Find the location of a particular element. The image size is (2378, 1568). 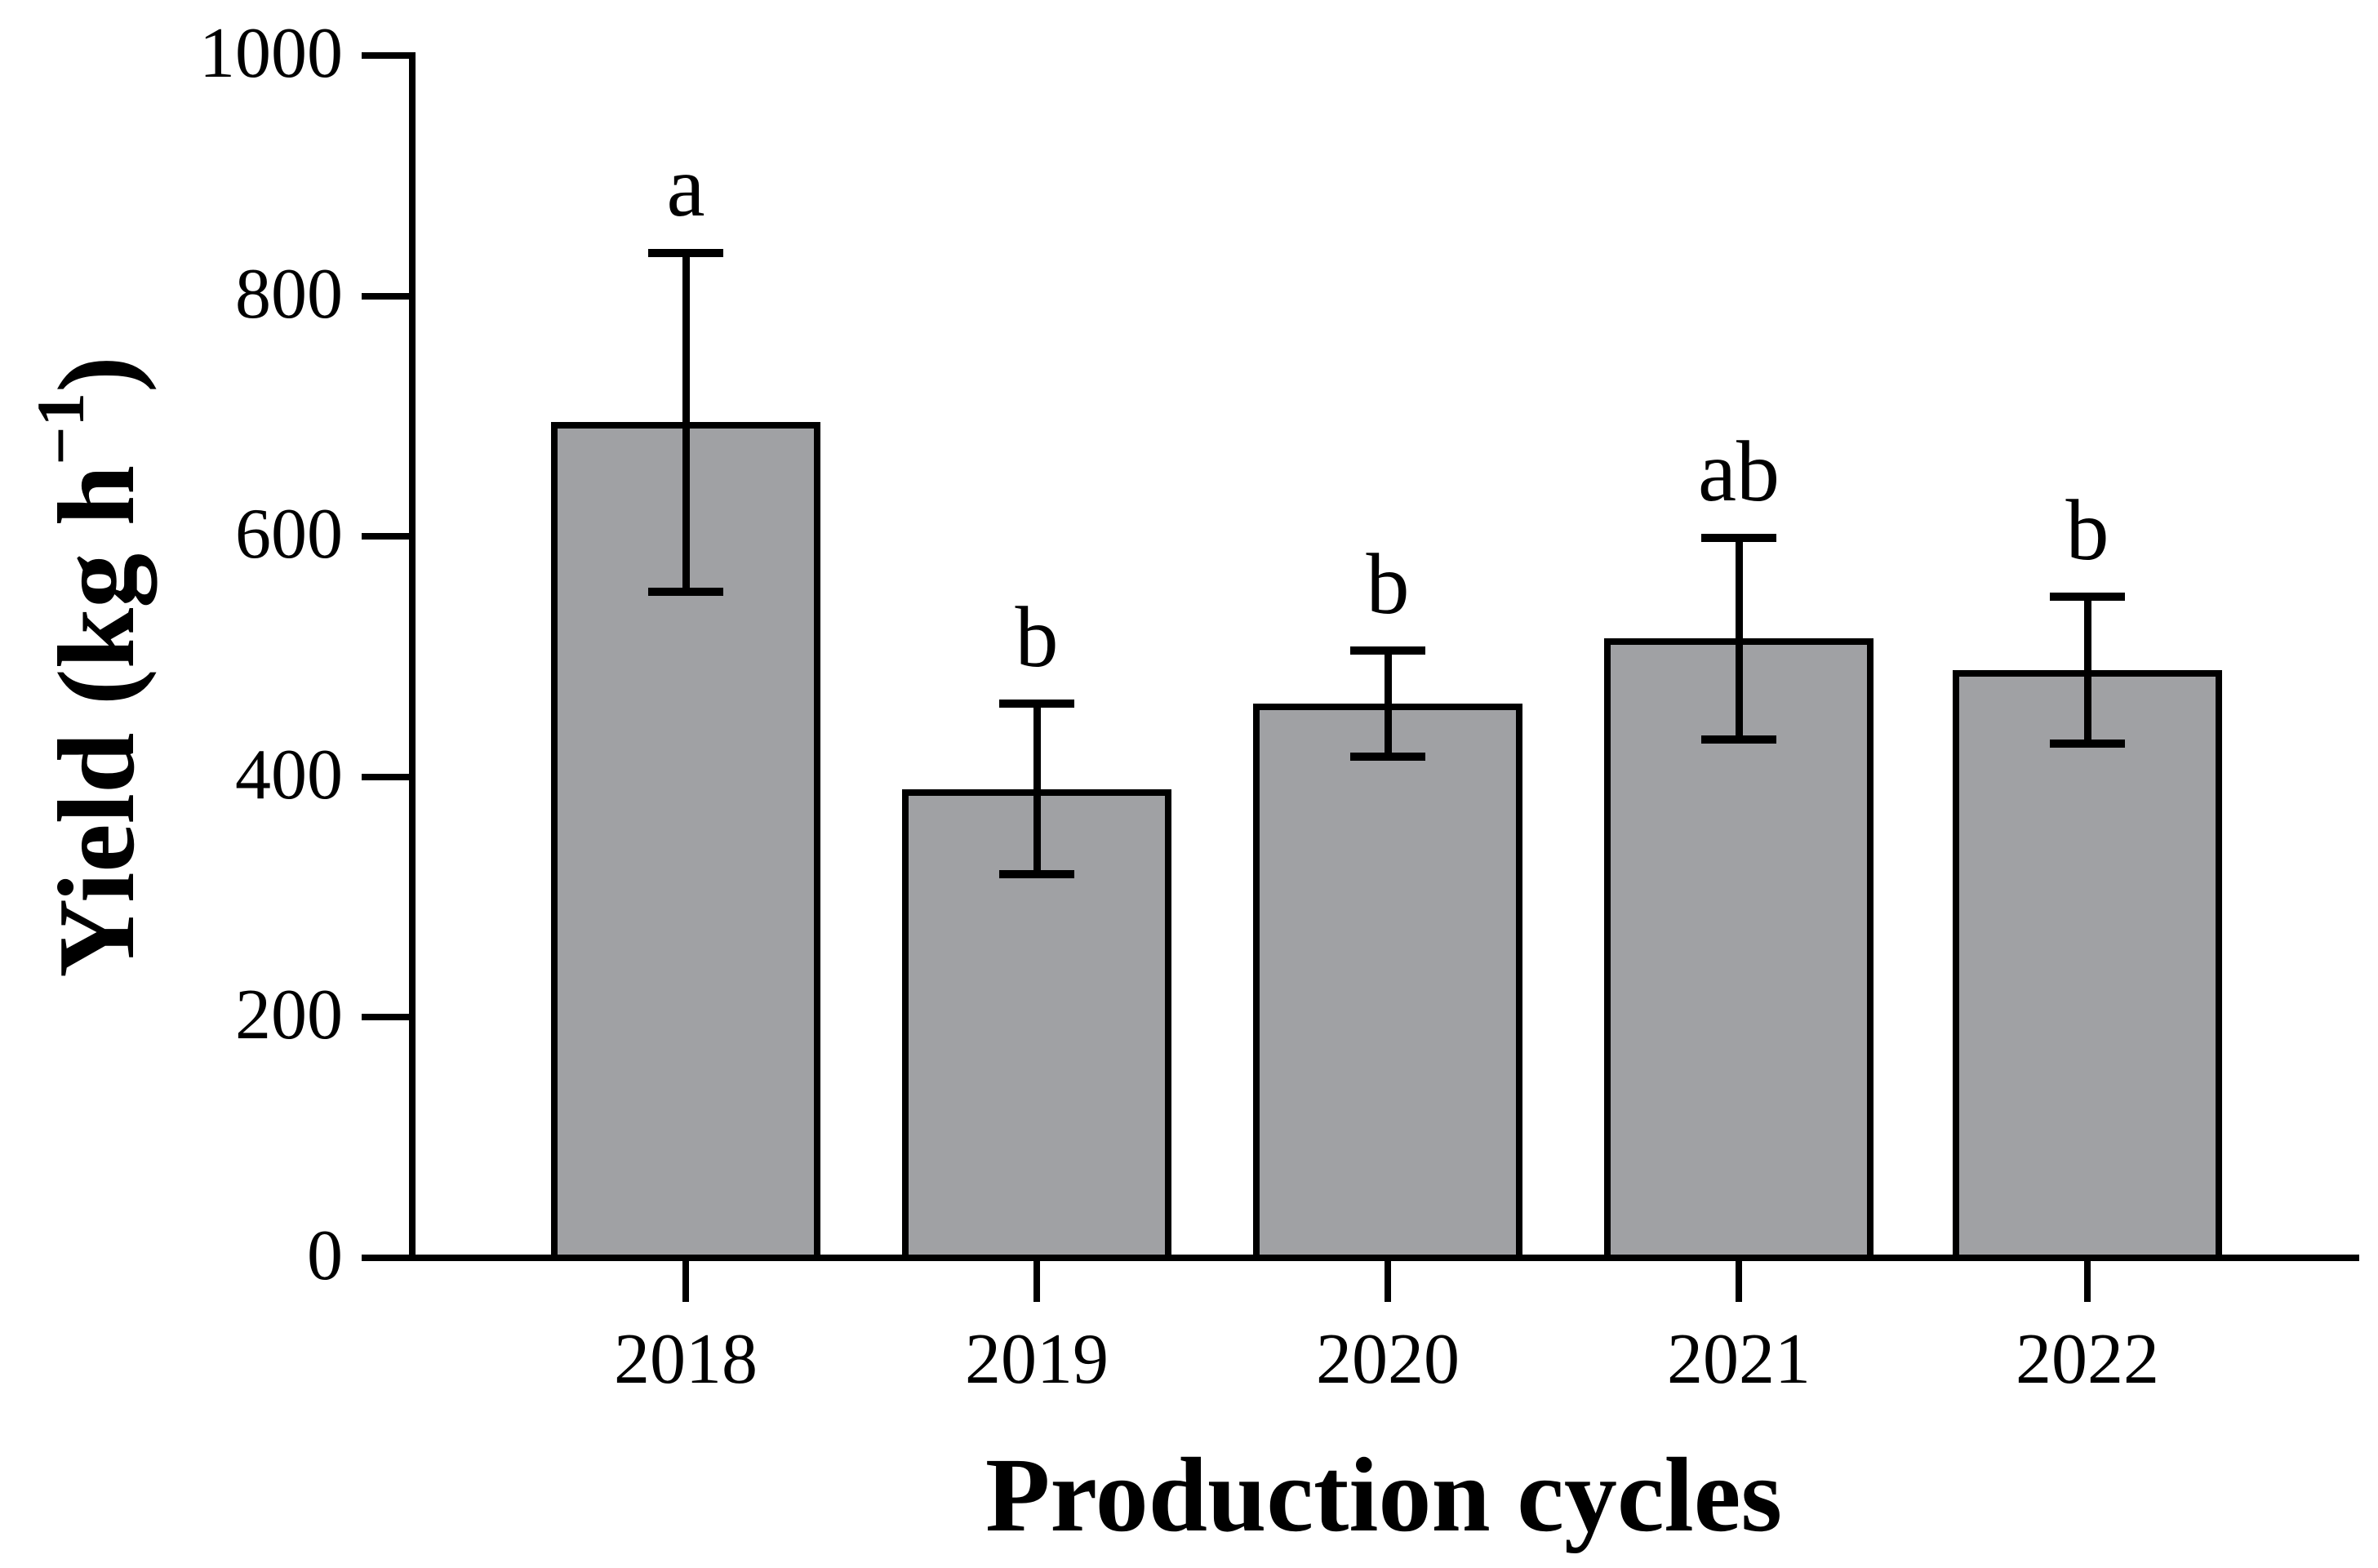

y-axis-title-main: Yield (kg h is located at coordinates (96, 721).